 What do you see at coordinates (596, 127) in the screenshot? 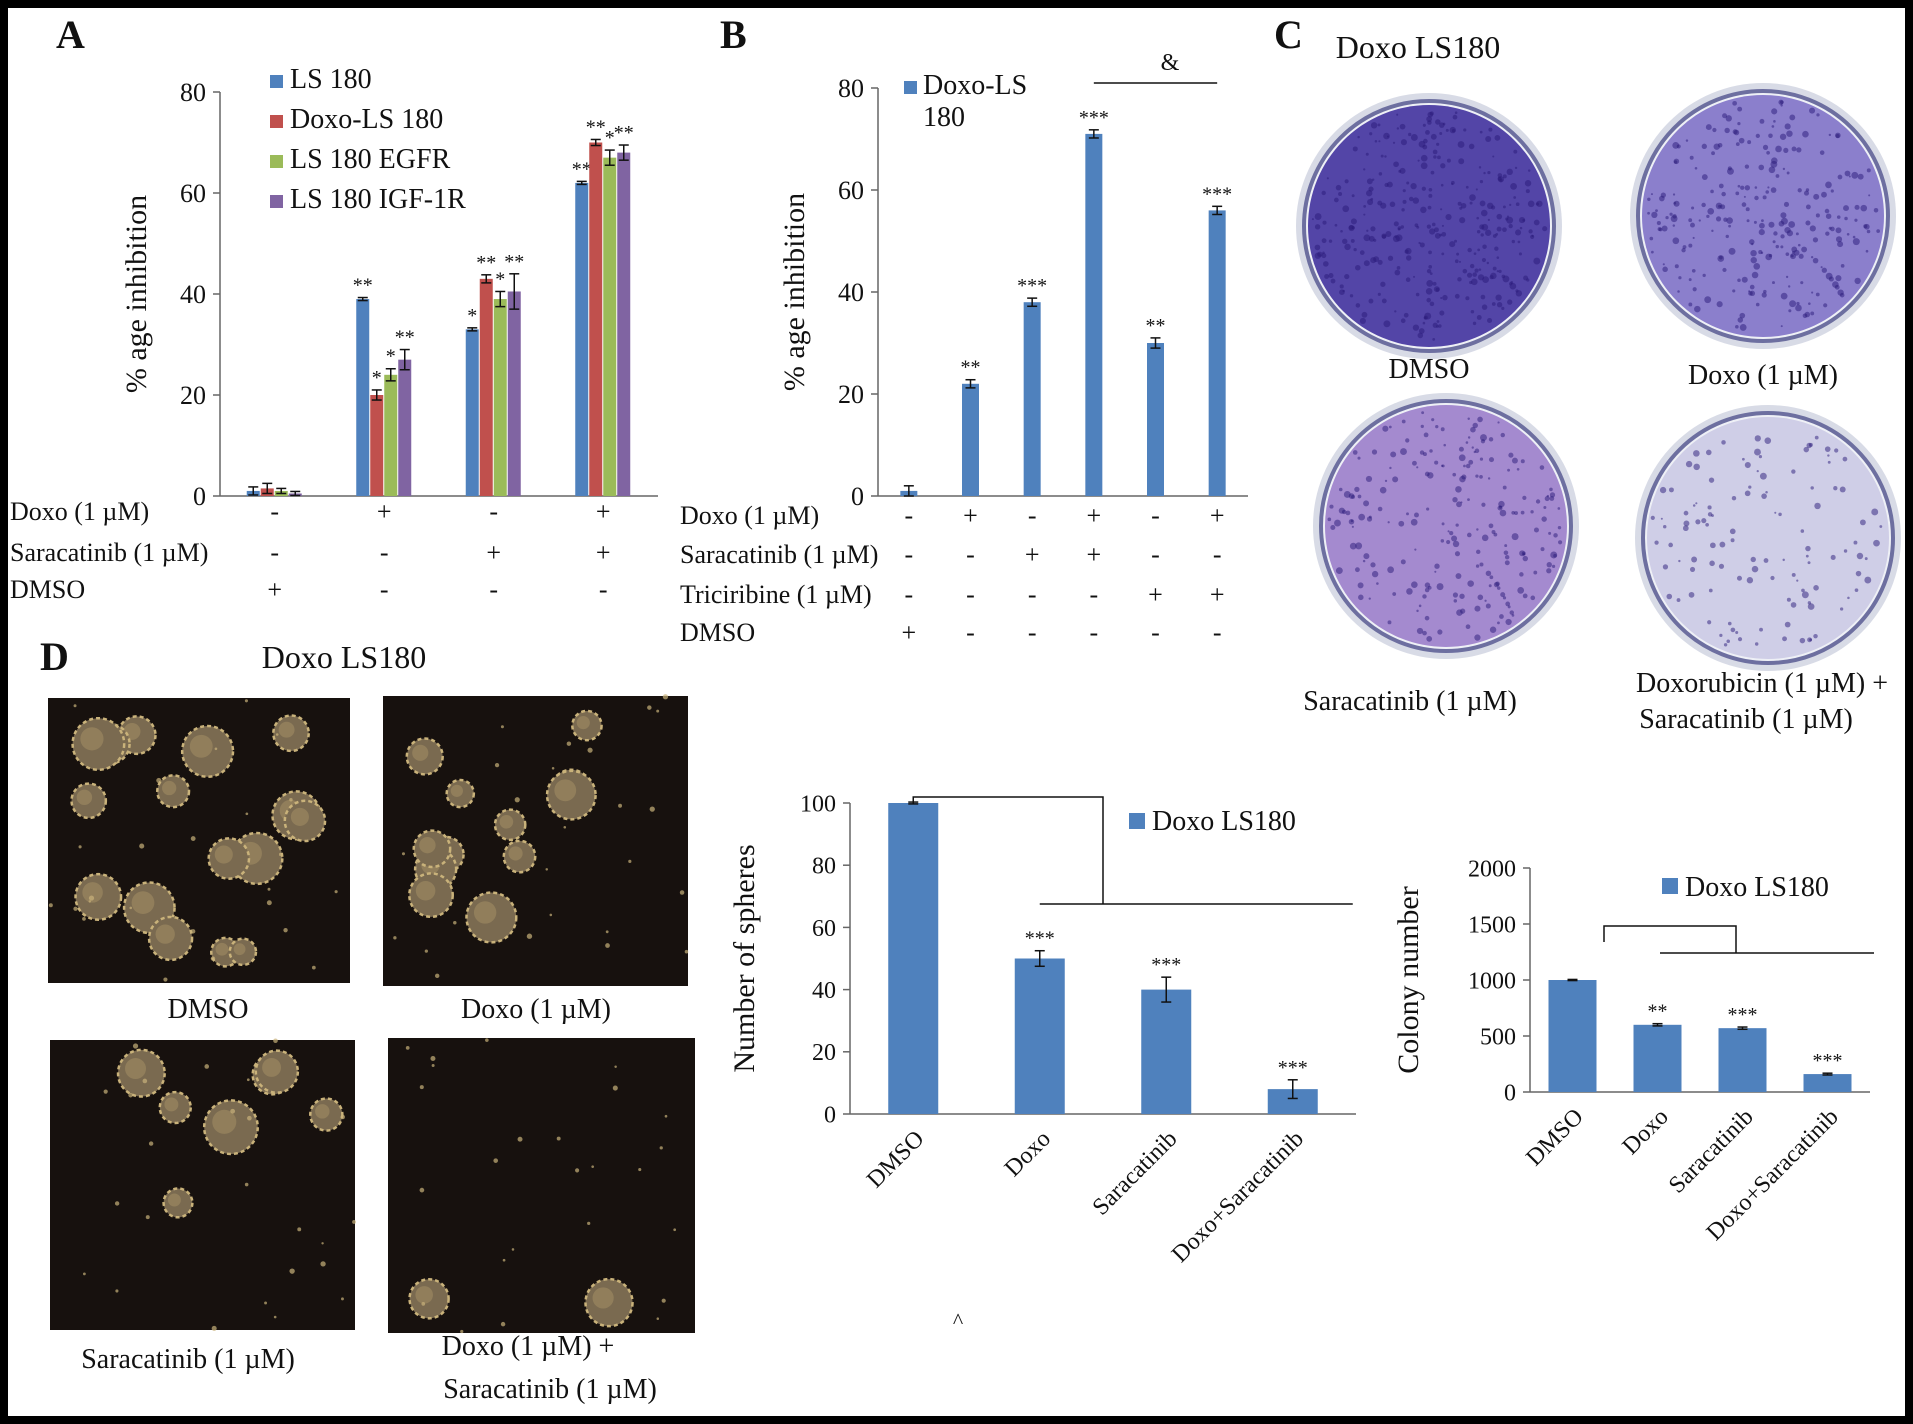
I see `significance-label: **` at bounding box center [596, 127].